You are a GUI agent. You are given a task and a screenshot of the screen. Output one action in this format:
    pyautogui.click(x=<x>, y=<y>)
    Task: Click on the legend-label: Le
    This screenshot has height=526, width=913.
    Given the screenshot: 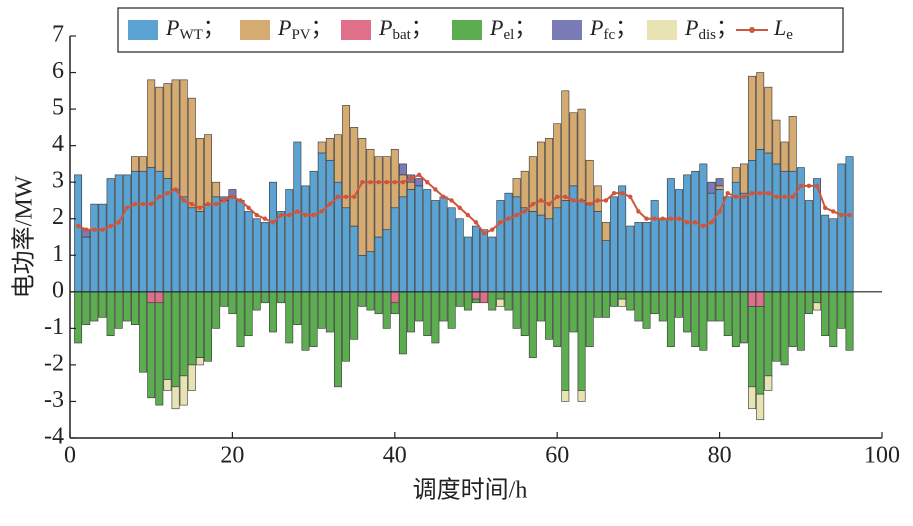 What is the action you would take?
    pyautogui.click(x=783, y=29)
    